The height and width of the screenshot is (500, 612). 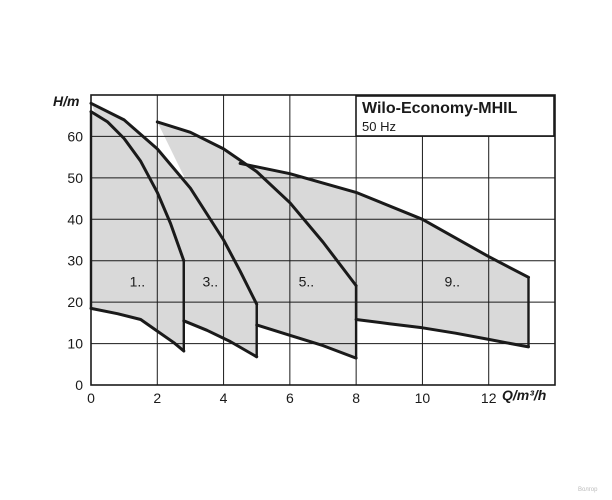 I want to click on region-label-1: 1.., so click(x=138, y=281).